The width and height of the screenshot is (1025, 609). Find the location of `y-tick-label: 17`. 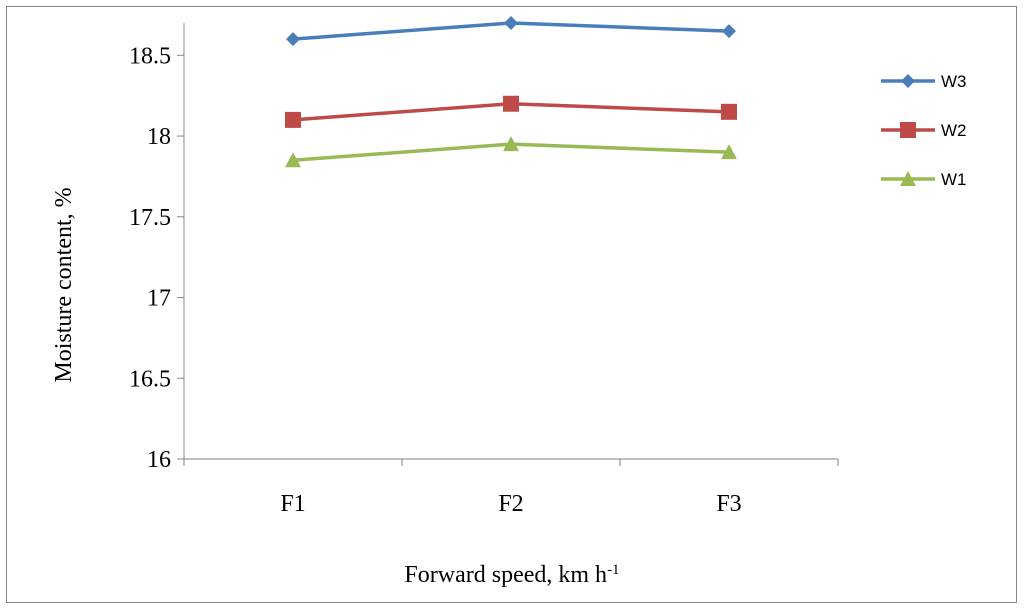

y-tick-label: 17 is located at coordinates (159, 299).